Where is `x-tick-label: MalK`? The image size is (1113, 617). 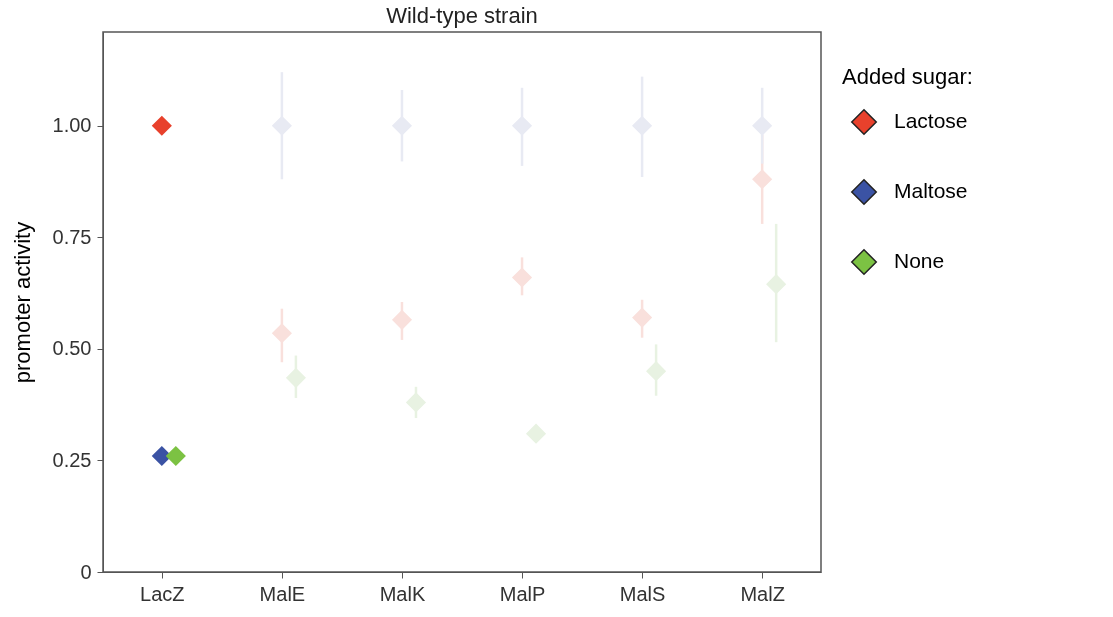 x-tick-label: MalK is located at coordinates (402, 593).